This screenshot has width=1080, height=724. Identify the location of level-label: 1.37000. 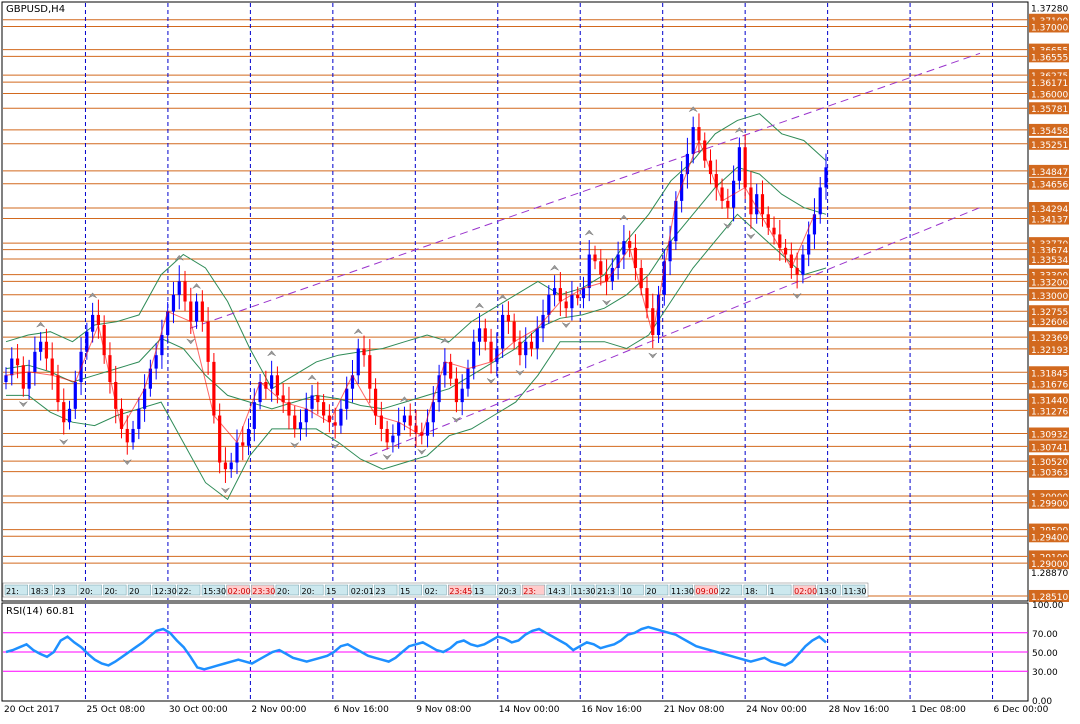
(1049, 28).